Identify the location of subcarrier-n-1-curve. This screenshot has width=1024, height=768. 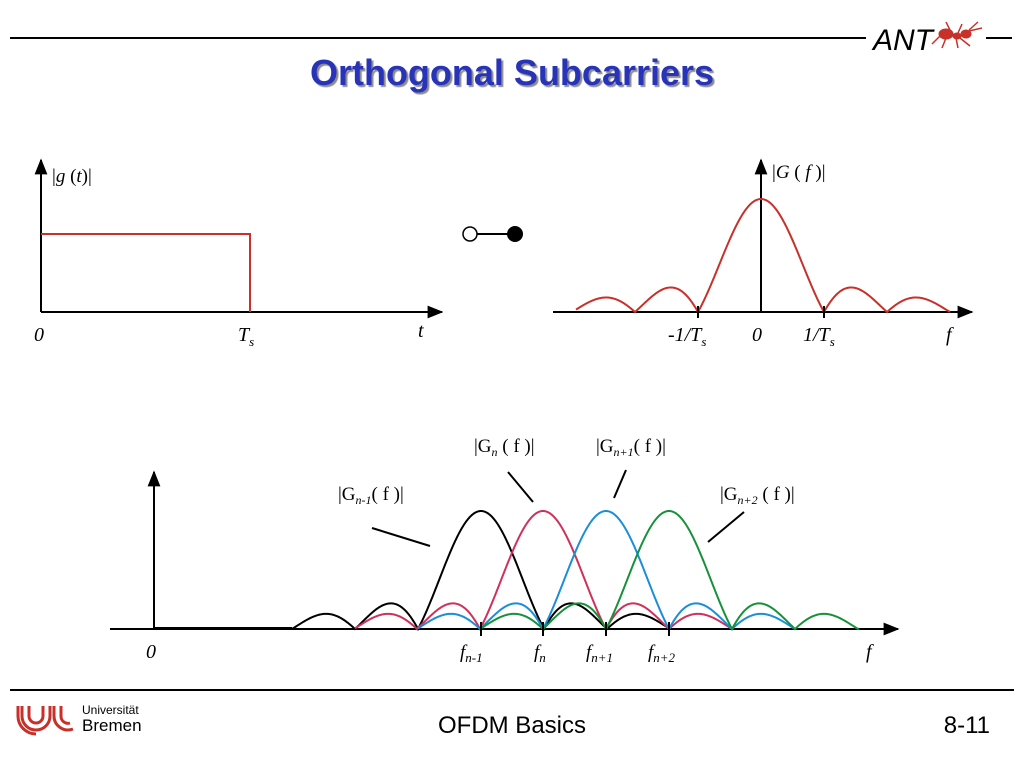
(481, 570).